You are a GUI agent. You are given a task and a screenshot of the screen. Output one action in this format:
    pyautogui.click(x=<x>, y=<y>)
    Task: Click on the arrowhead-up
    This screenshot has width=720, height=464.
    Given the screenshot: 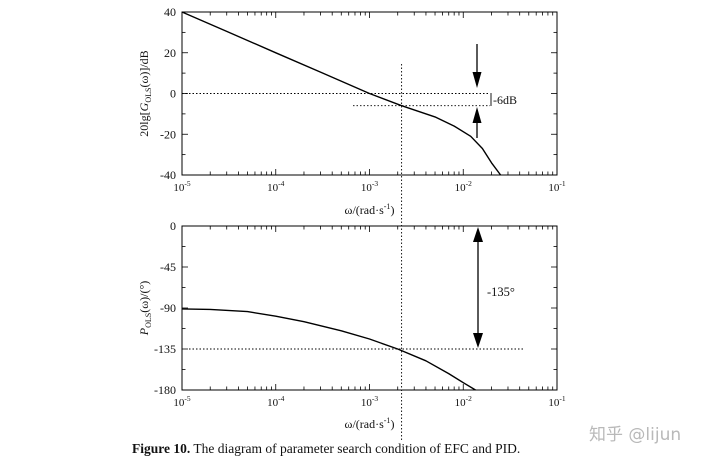 What is the action you would take?
    pyautogui.click(x=477, y=115)
    